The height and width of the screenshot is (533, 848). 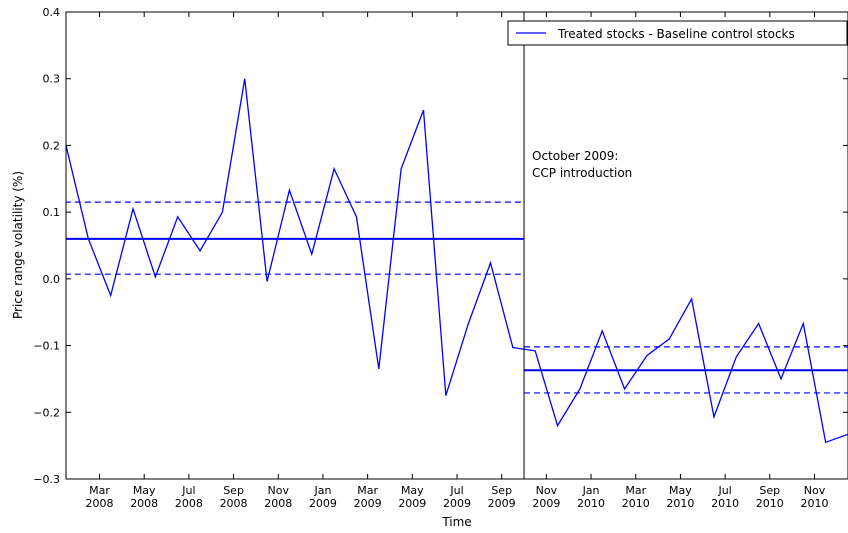 I want to click on x-axis-label: Time, so click(x=456, y=522).